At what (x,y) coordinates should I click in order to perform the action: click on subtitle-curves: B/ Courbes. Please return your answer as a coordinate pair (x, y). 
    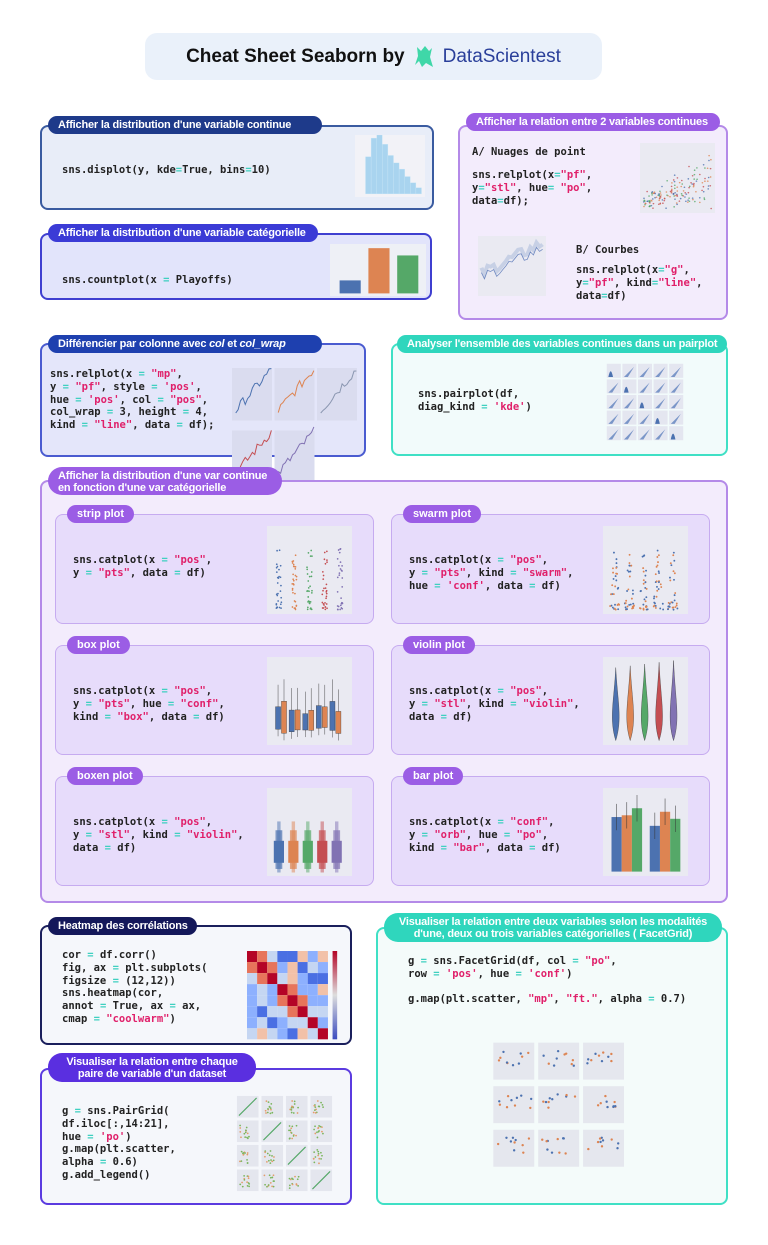
    Looking at the image, I should click on (608, 250).